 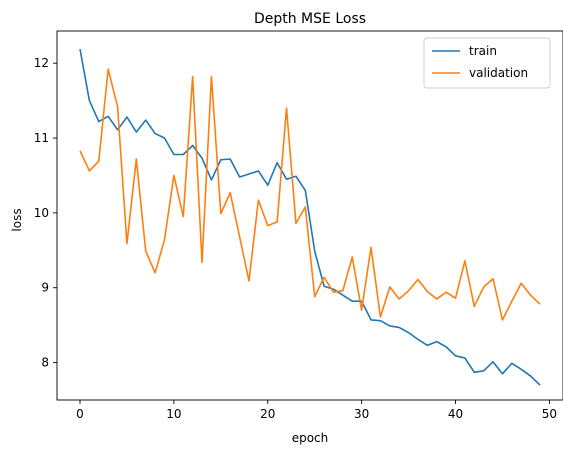 I want to click on x-tick-label: 40, so click(x=455, y=414).